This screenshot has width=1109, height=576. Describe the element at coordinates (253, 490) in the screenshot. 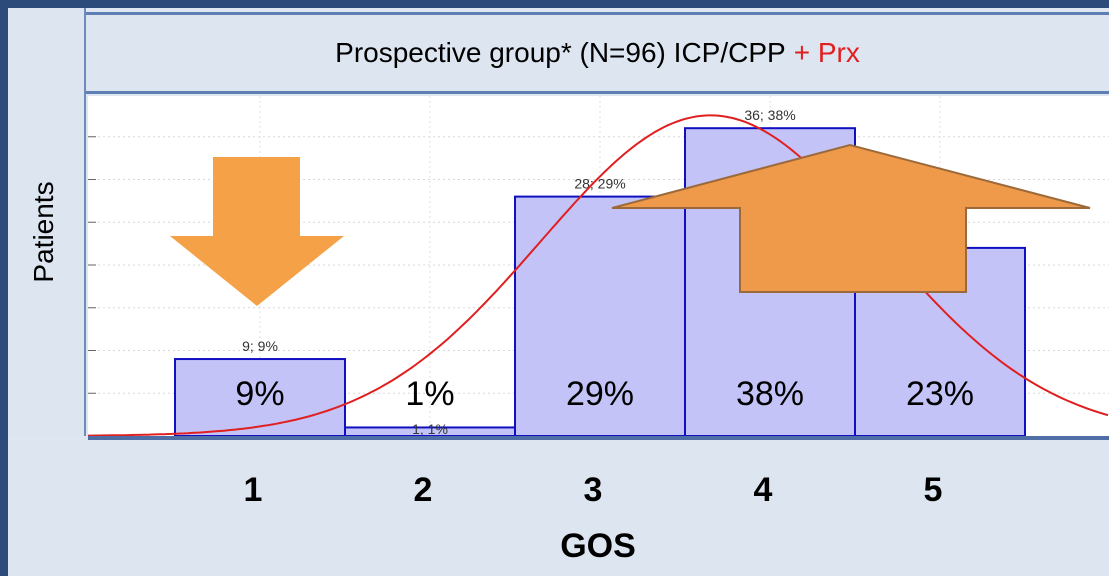

I see `x-tick-label: 1` at that location.